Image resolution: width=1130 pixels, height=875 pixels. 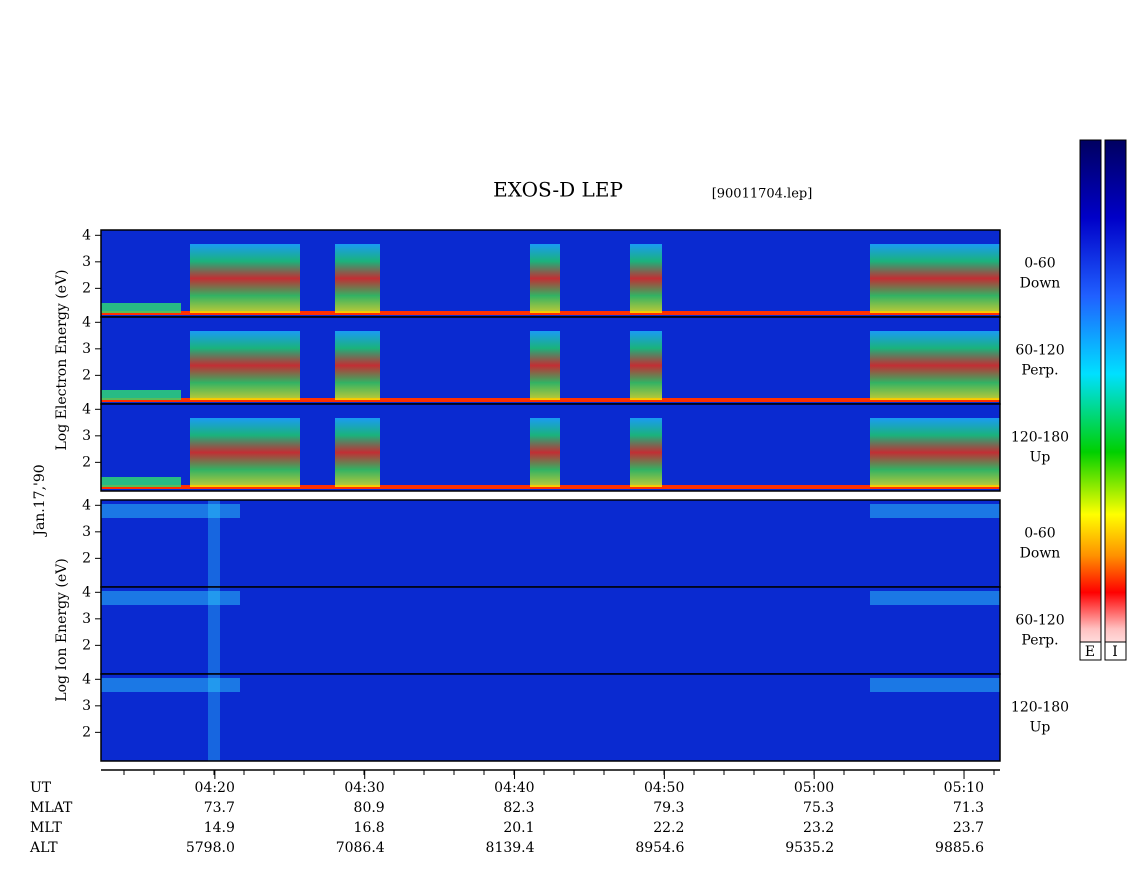 What do you see at coordinates (809, 848) in the screenshot?
I see `table-cell: 9535.2` at bounding box center [809, 848].